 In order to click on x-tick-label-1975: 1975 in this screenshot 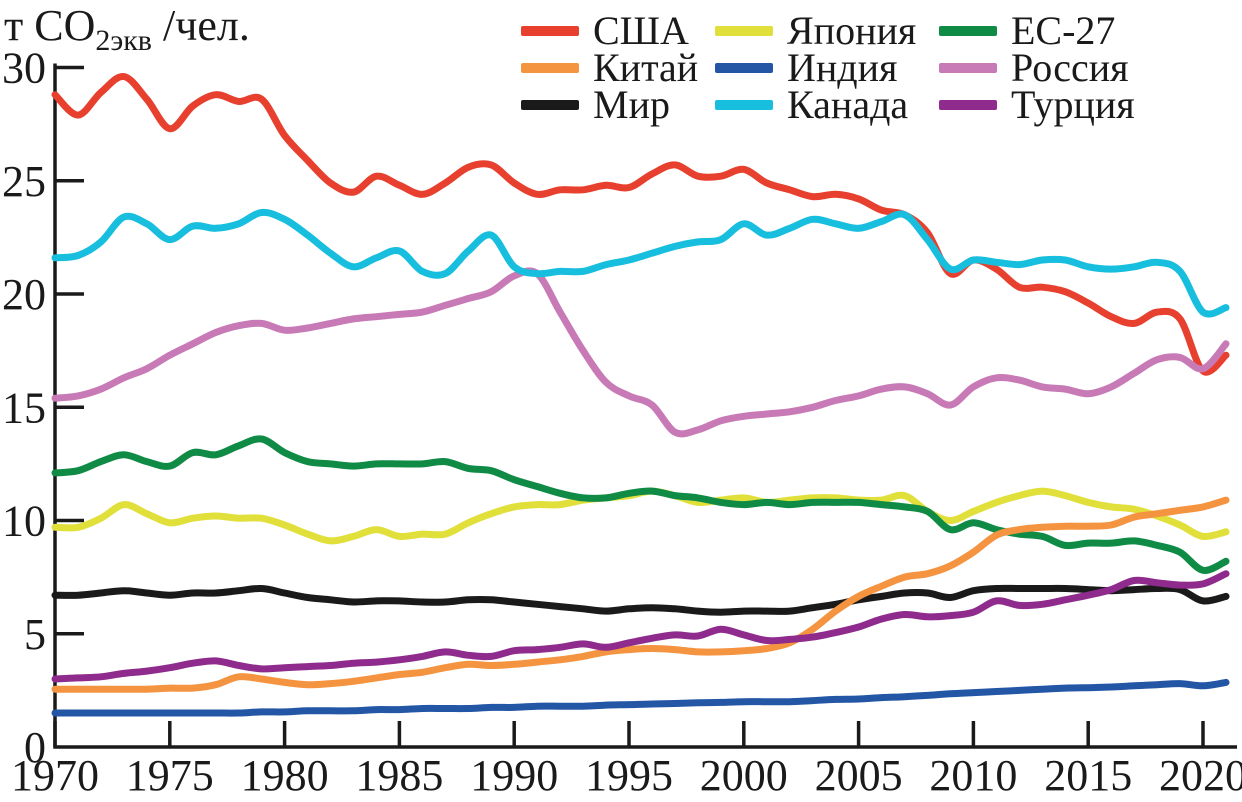, I will do `click(170, 775)`.